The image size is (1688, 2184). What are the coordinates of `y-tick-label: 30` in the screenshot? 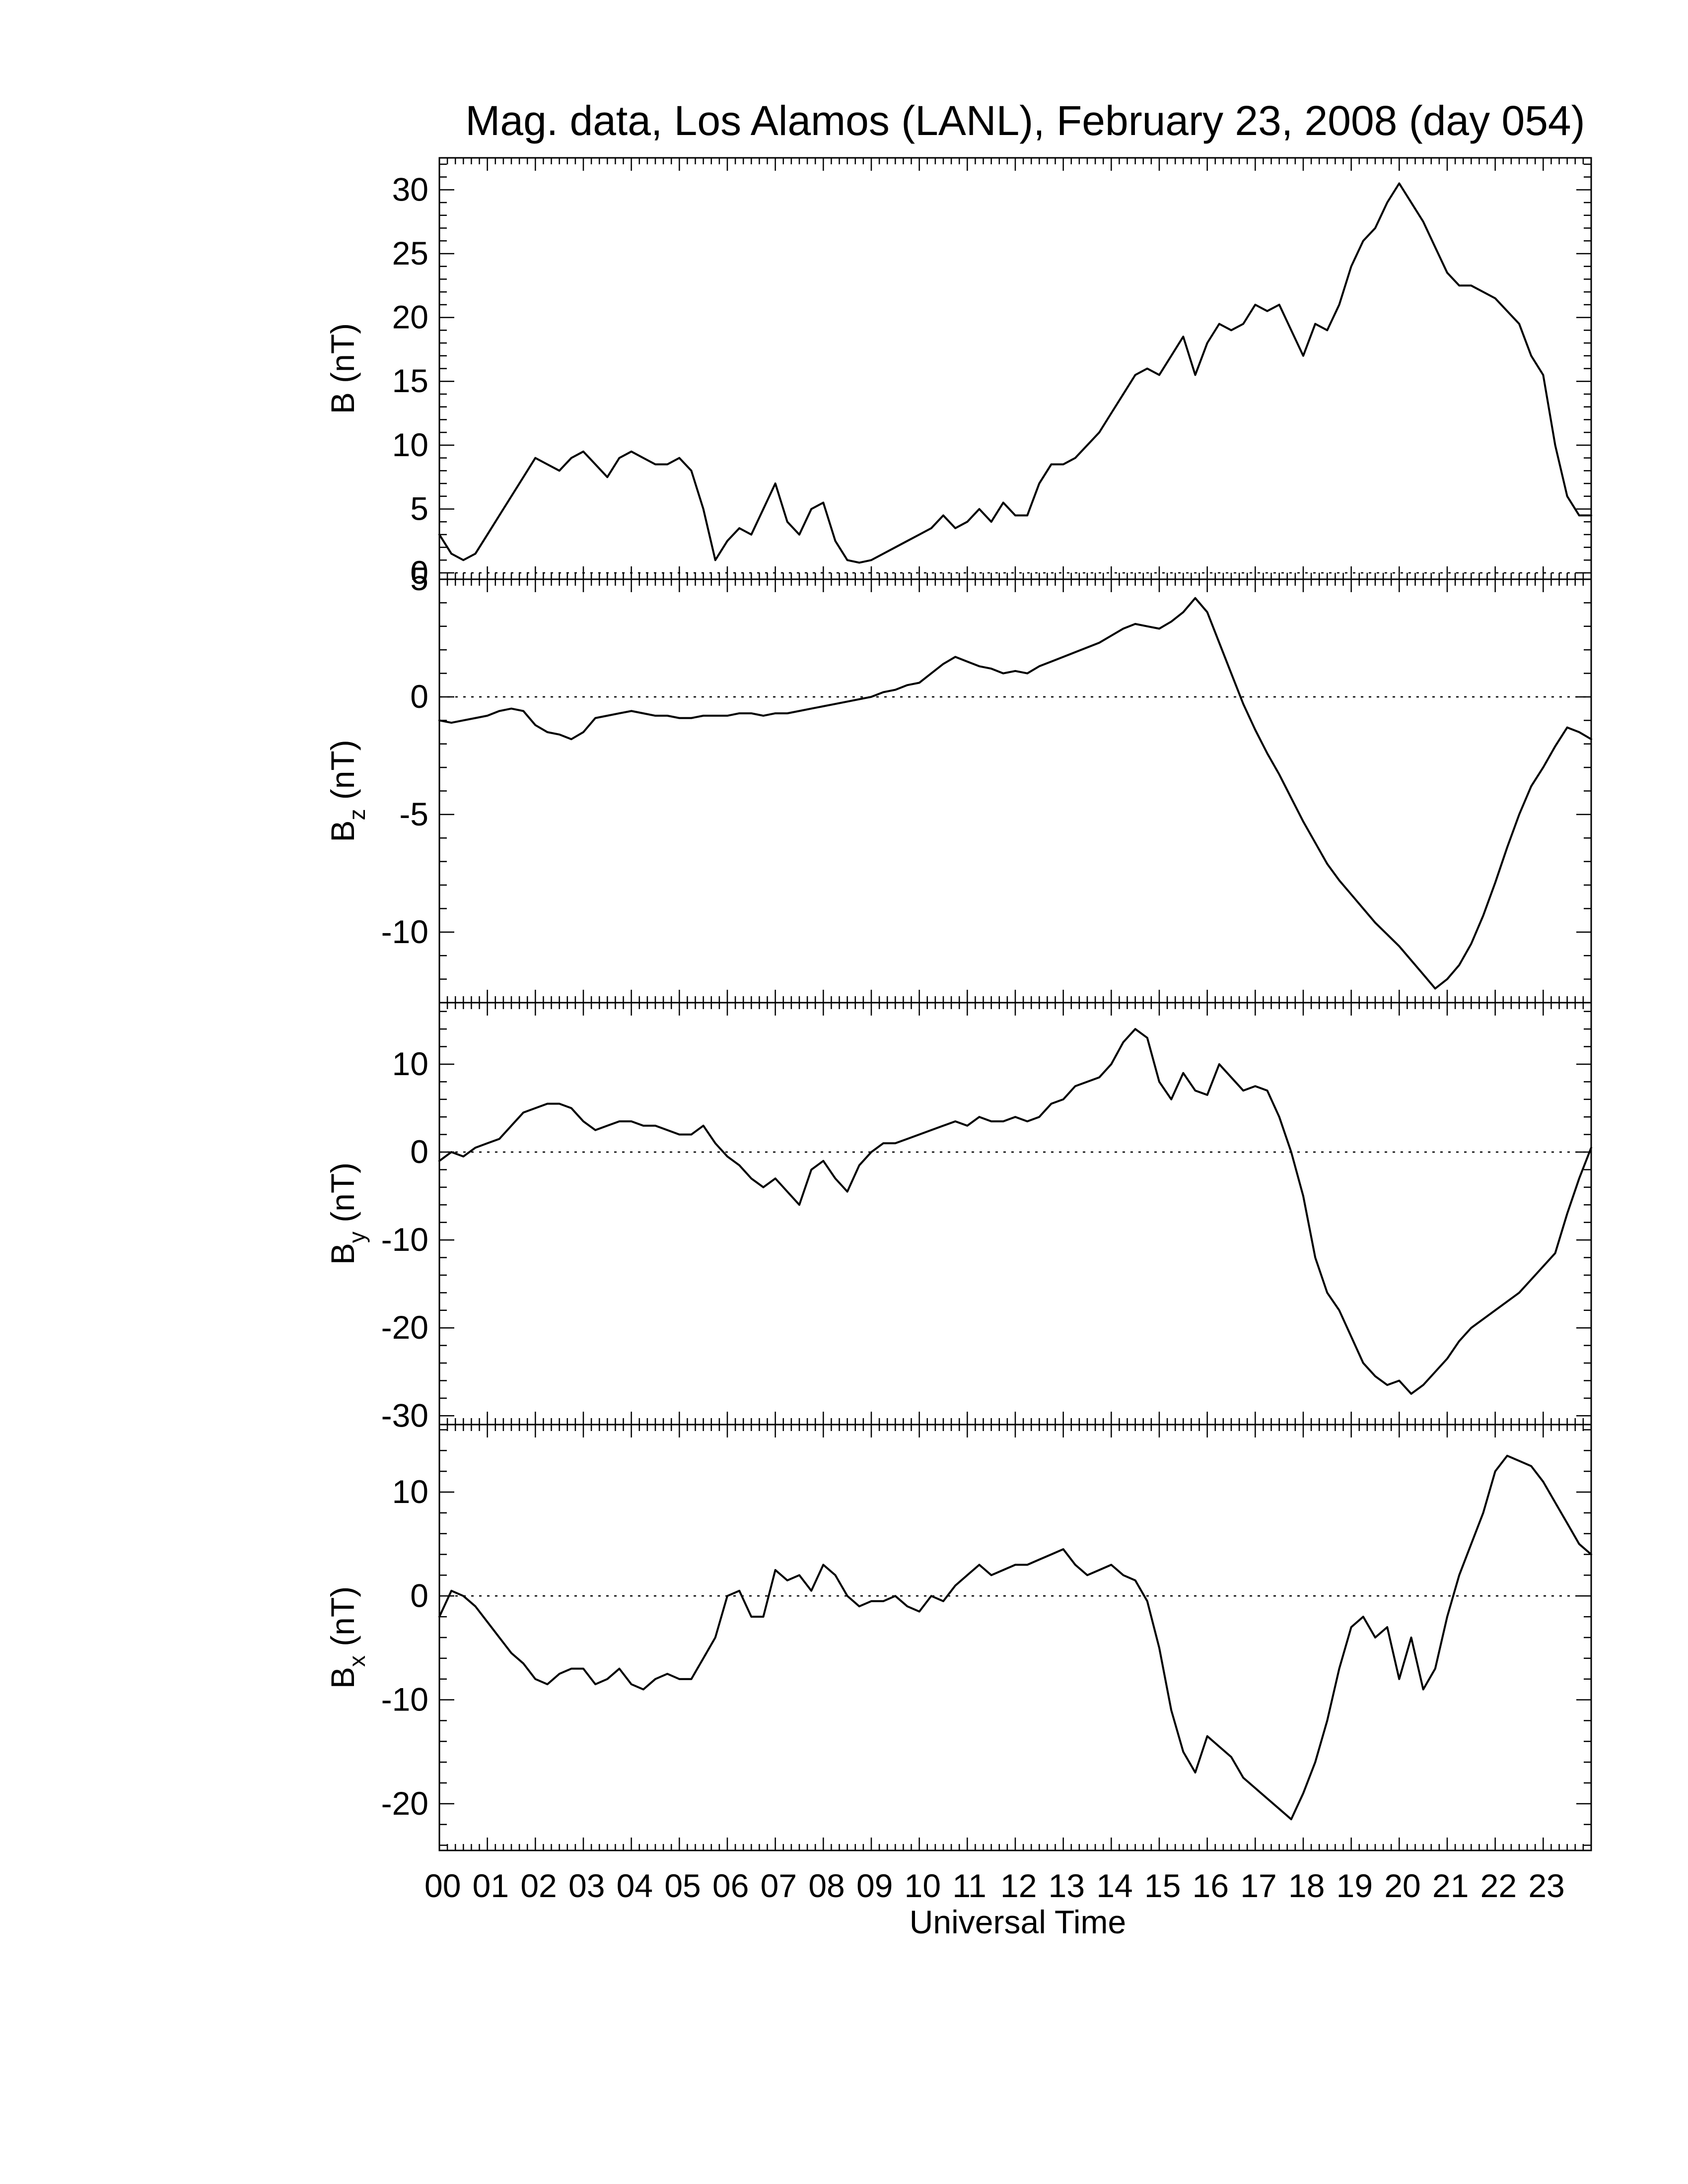 It's located at (410, 189).